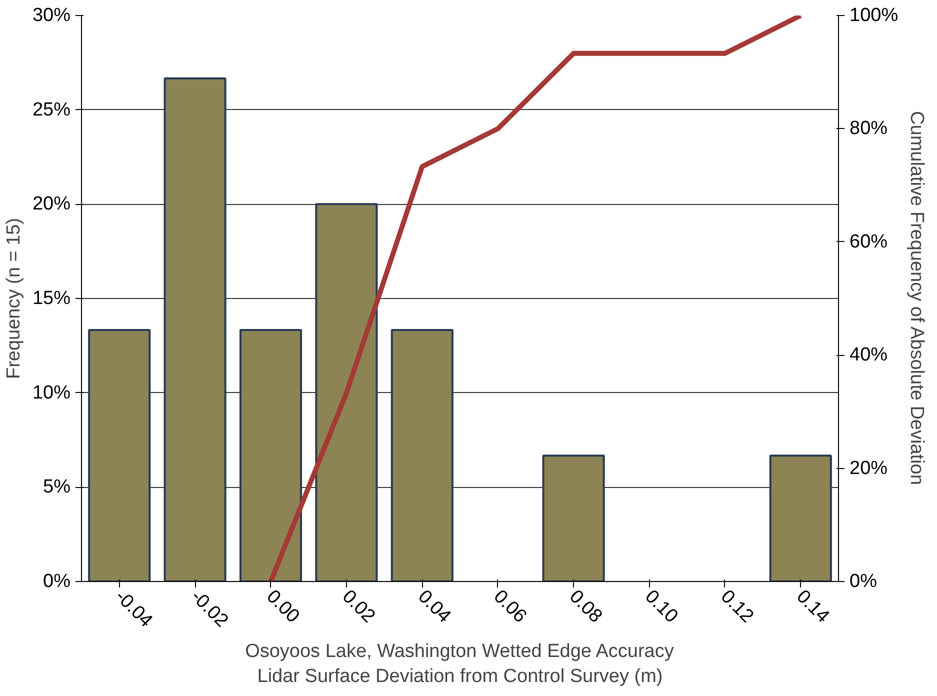 The height and width of the screenshot is (696, 937). I want to click on x-tick-label: 0.14, so click(813, 607).